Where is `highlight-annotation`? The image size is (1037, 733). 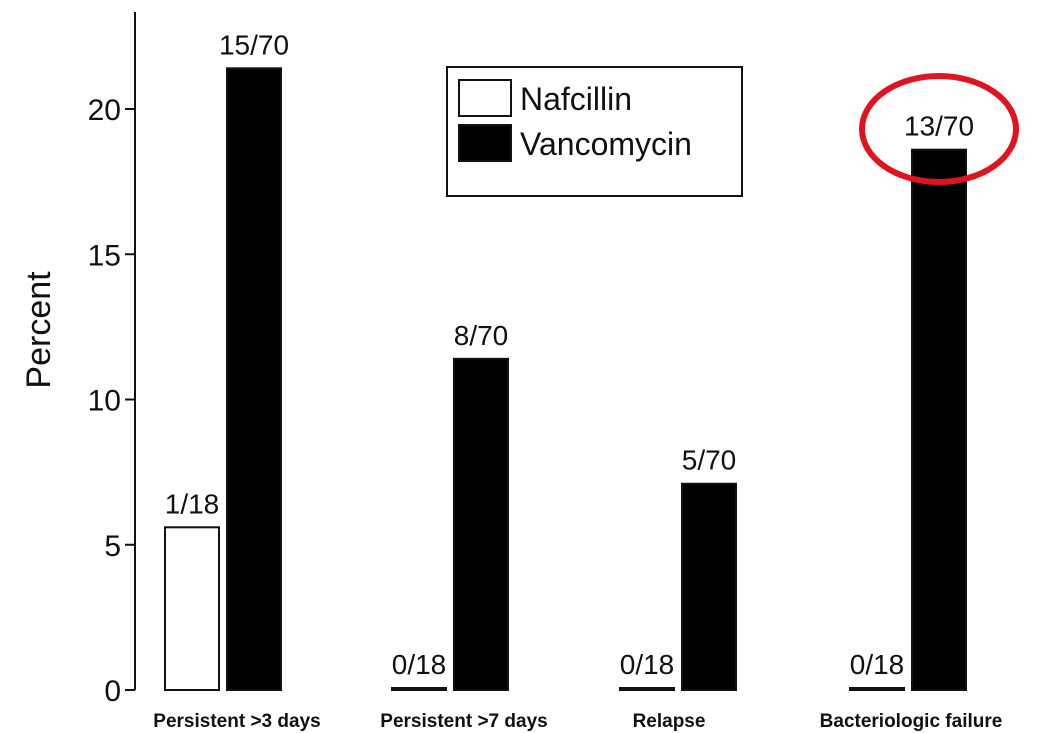 highlight-annotation is located at coordinates (939, 129).